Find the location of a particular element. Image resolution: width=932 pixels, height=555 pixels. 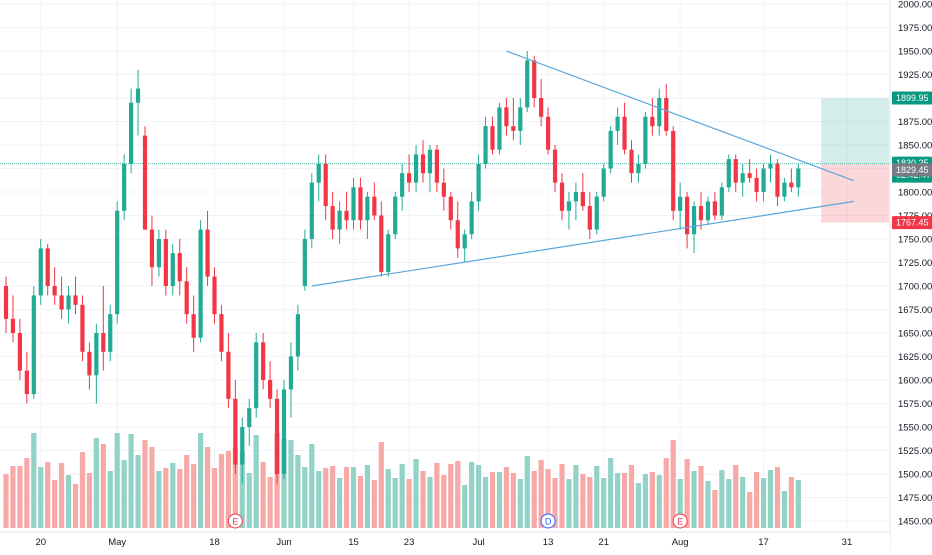

position-stop-zone is located at coordinates (855, 193).